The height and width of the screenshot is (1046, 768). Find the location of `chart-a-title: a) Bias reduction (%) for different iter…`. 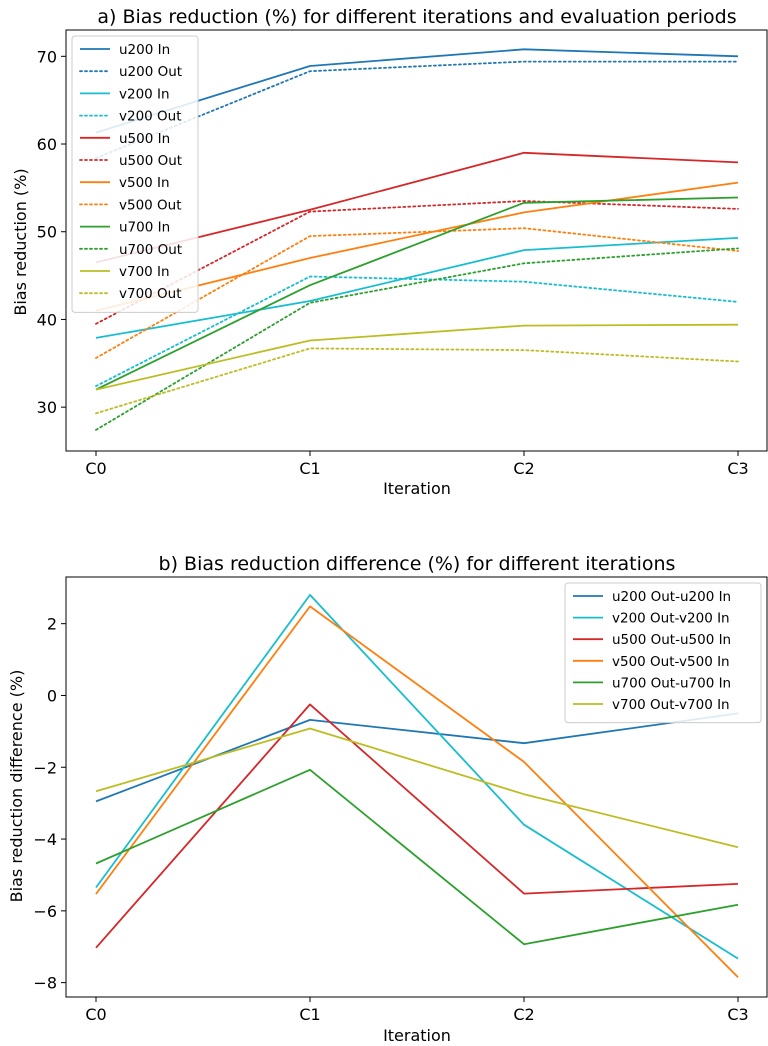

chart-a-title: a) Bias reduction (%) for different iter… is located at coordinates (416, 17).